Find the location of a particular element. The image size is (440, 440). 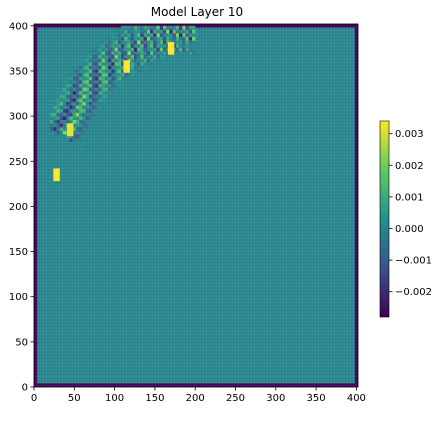

x-tick-label: 50 is located at coordinates (74, 398).